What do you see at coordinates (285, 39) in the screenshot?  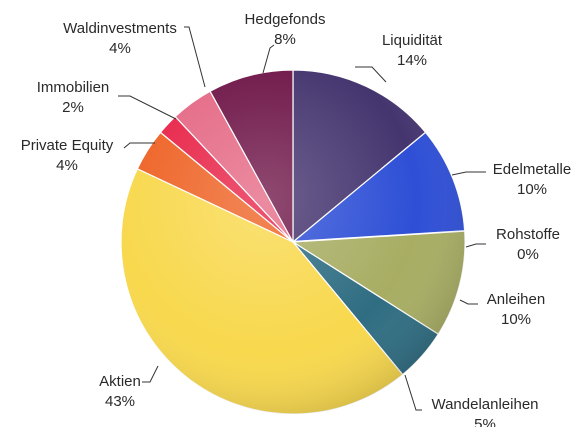 I see `slice-value-hedgefonds: 8%` at bounding box center [285, 39].